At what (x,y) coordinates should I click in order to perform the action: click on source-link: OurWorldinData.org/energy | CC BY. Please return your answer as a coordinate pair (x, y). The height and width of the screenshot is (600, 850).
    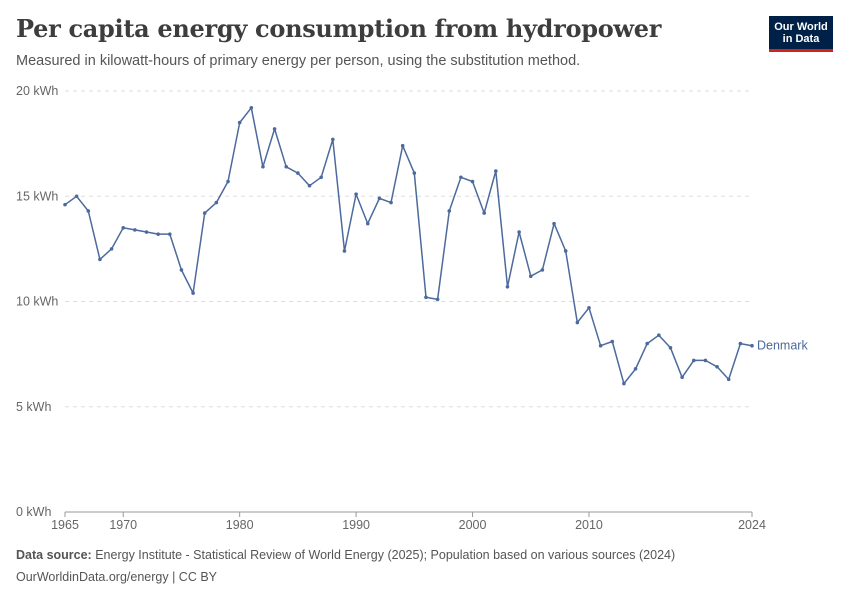
    Looking at the image, I should click on (117, 577).